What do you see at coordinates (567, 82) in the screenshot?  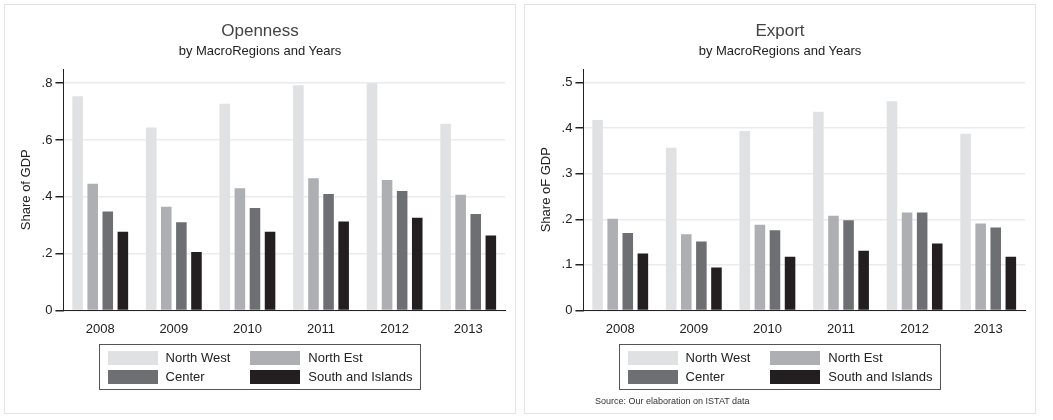 I see `y-tick-label: .5` at bounding box center [567, 82].